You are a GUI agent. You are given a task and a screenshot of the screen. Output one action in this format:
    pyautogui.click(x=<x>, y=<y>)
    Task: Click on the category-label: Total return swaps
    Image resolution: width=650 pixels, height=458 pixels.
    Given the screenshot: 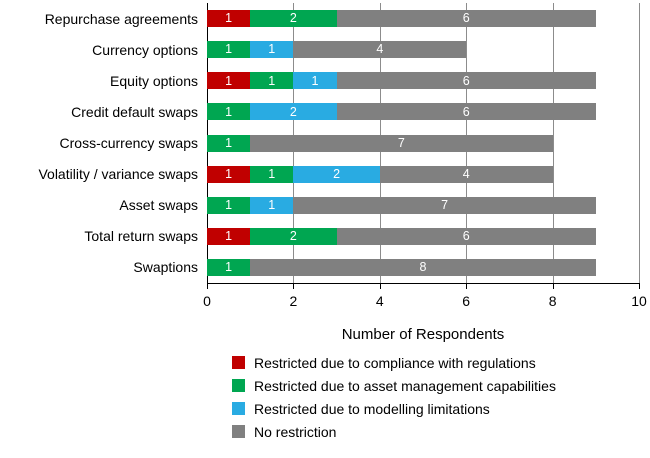 What is the action you would take?
    pyautogui.click(x=141, y=236)
    